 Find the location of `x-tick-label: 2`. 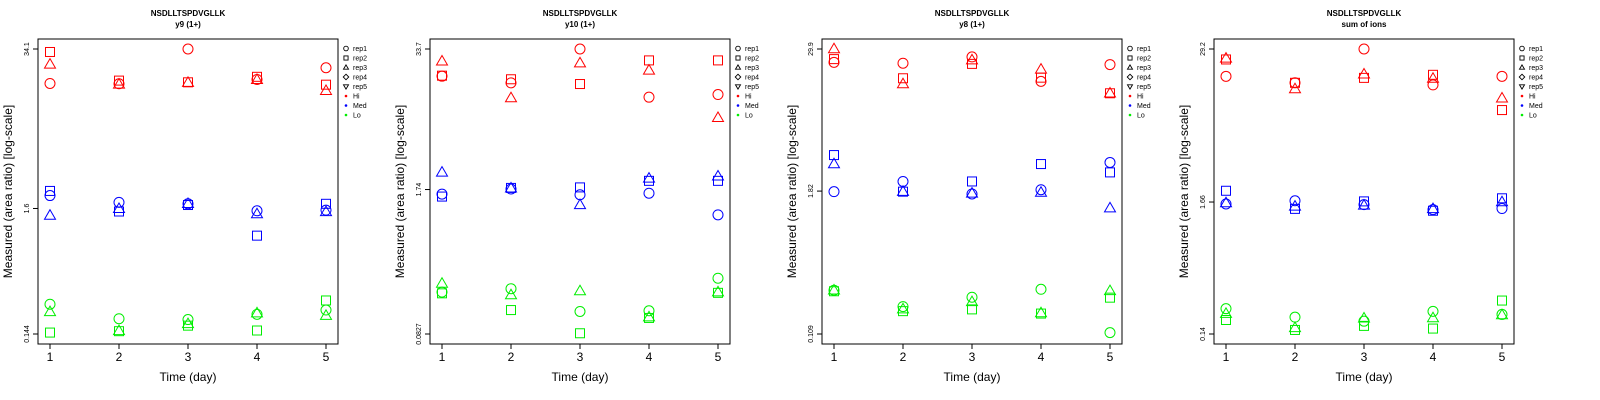

x-tick-label: 2 is located at coordinates (1295, 357).